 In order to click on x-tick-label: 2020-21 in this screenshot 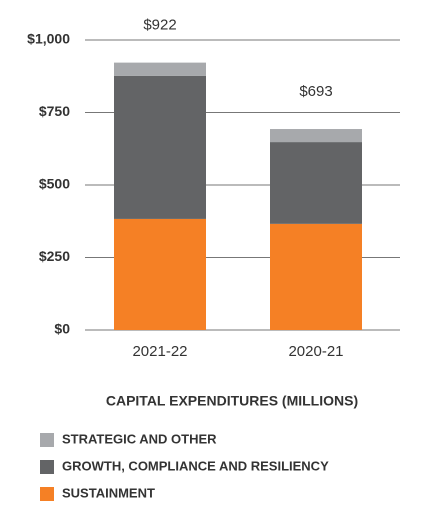, I will do `click(315, 351)`.